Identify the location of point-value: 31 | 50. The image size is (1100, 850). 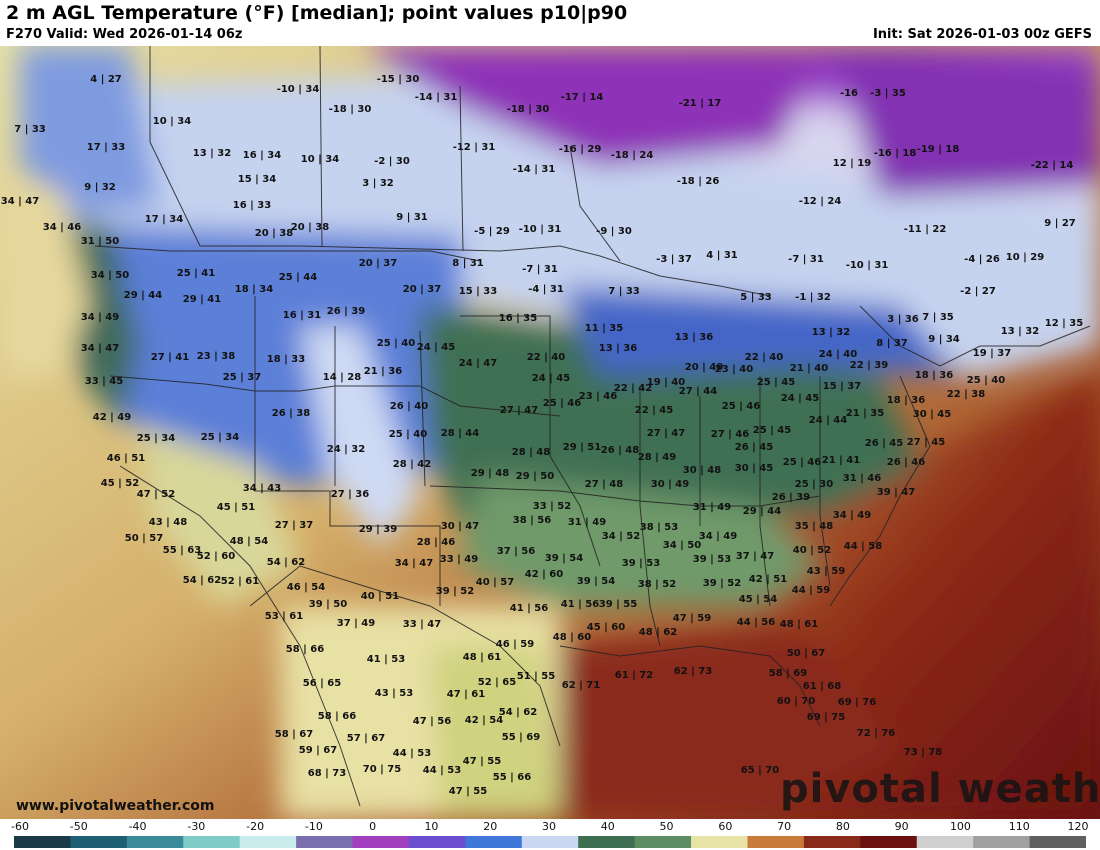
(100, 241).